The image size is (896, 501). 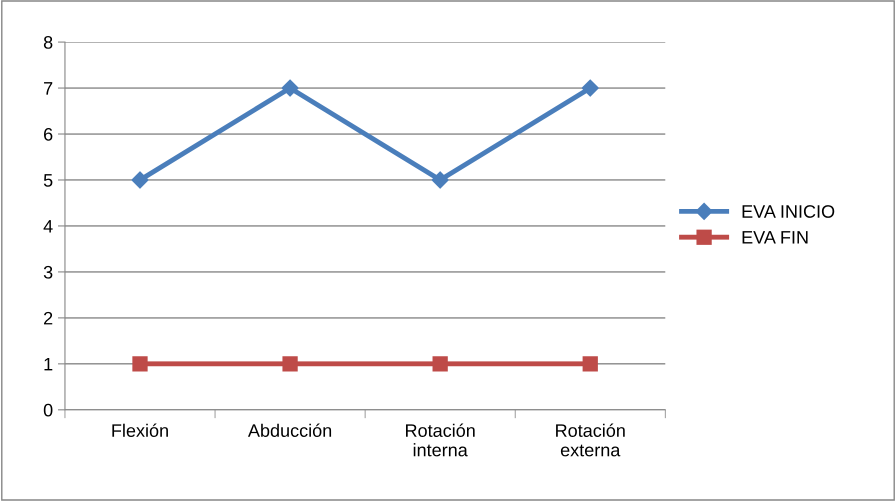 I want to click on y-tick-label: 1, so click(x=48, y=364).